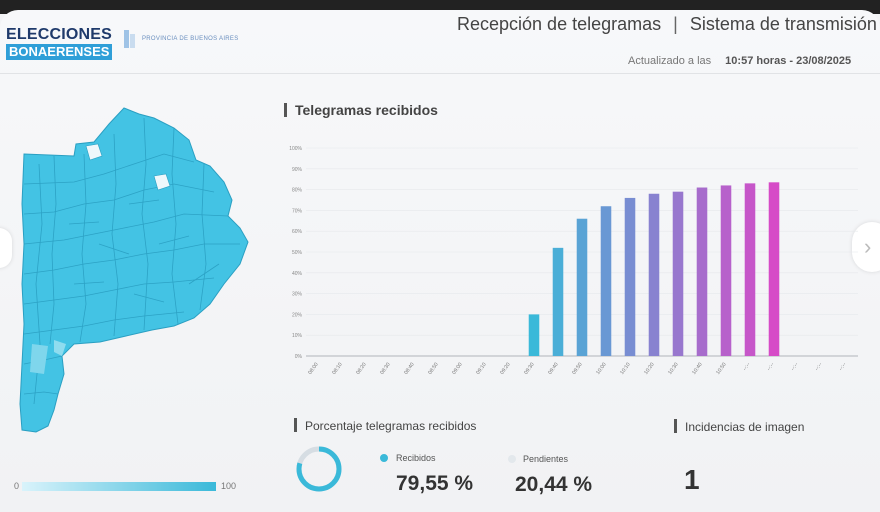 Image resolution: width=880 pixels, height=512 pixels. What do you see at coordinates (512, 459) in the screenshot?
I see `pending-legend-dot` at bounding box center [512, 459].